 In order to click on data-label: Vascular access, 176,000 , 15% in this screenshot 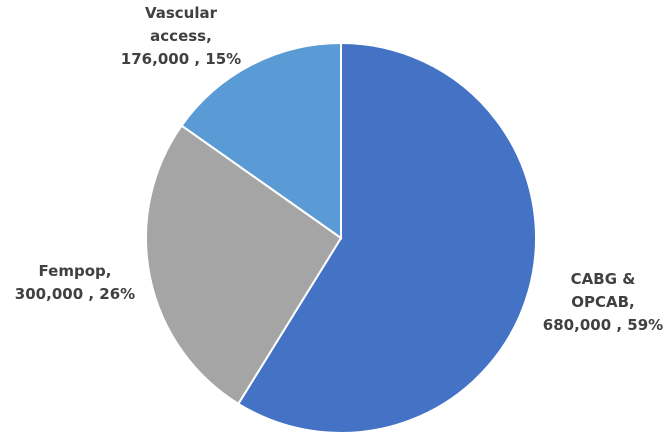, I will do `click(181, 36)`.